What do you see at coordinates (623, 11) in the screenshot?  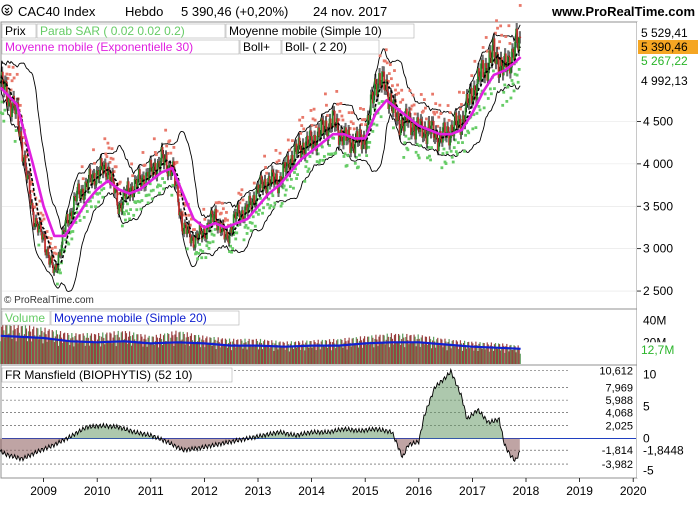 I see `header-site: www.ProRealTime.com` at bounding box center [623, 11].